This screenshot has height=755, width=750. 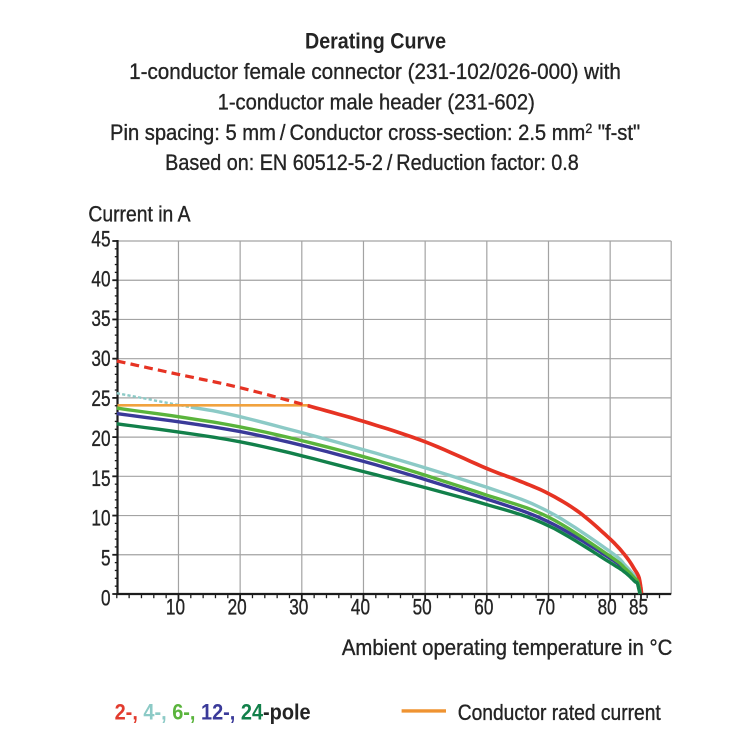 I want to click on svg-text: 35, so click(x=100, y=319).